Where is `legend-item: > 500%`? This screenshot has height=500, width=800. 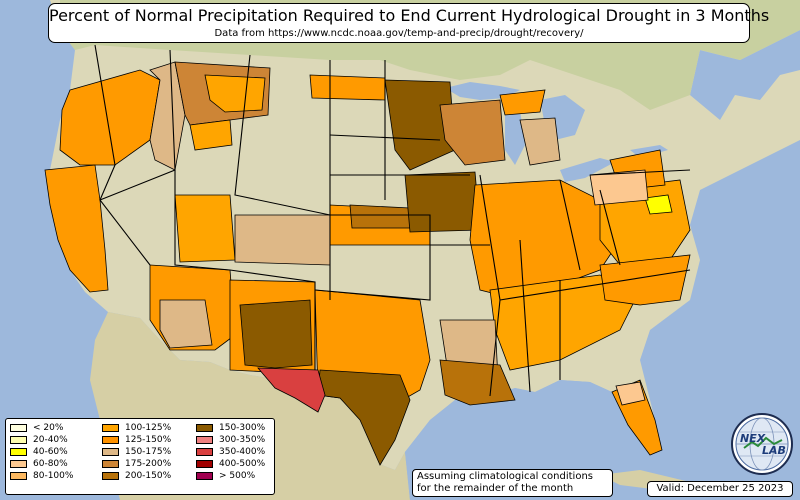
legend-item: > 500% is located at coordinates (230, 476).